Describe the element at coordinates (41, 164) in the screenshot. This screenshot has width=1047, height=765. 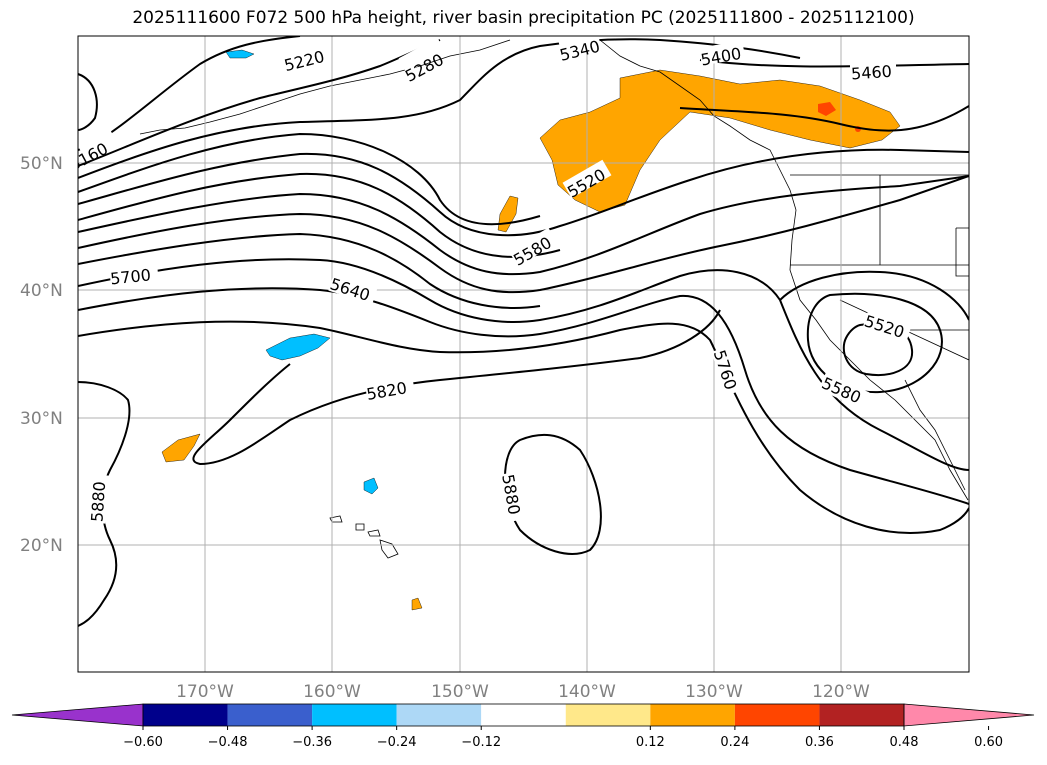
I see `lat-label-50n: 50°N` at that location.